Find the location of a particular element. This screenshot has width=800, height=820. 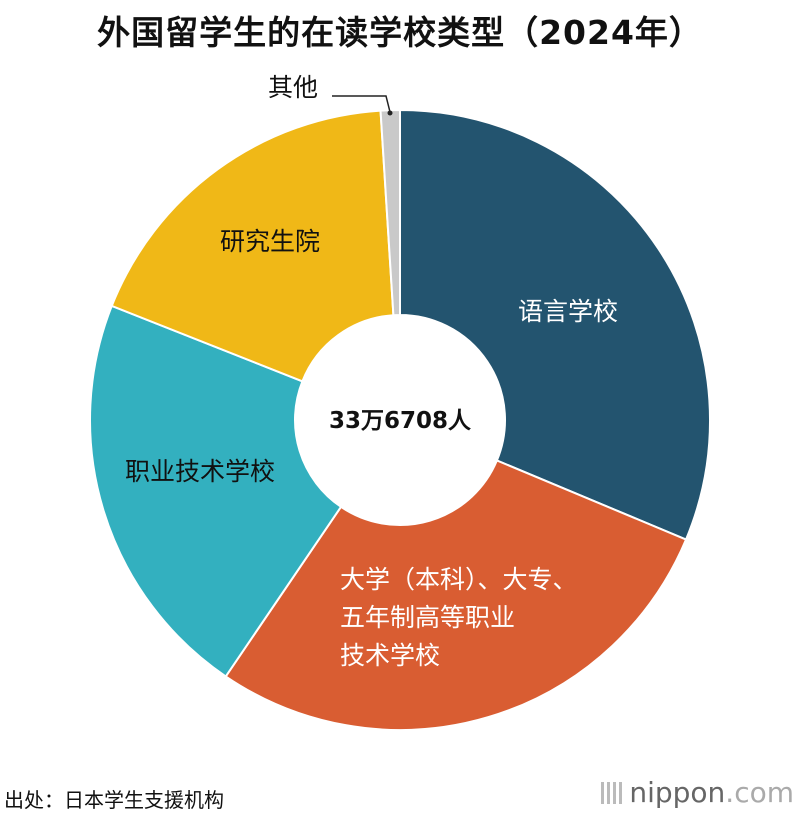

slice-label-1: 大学（本科）、大专、五年制高等职业技术学校 is located at coordinates (459, 617).